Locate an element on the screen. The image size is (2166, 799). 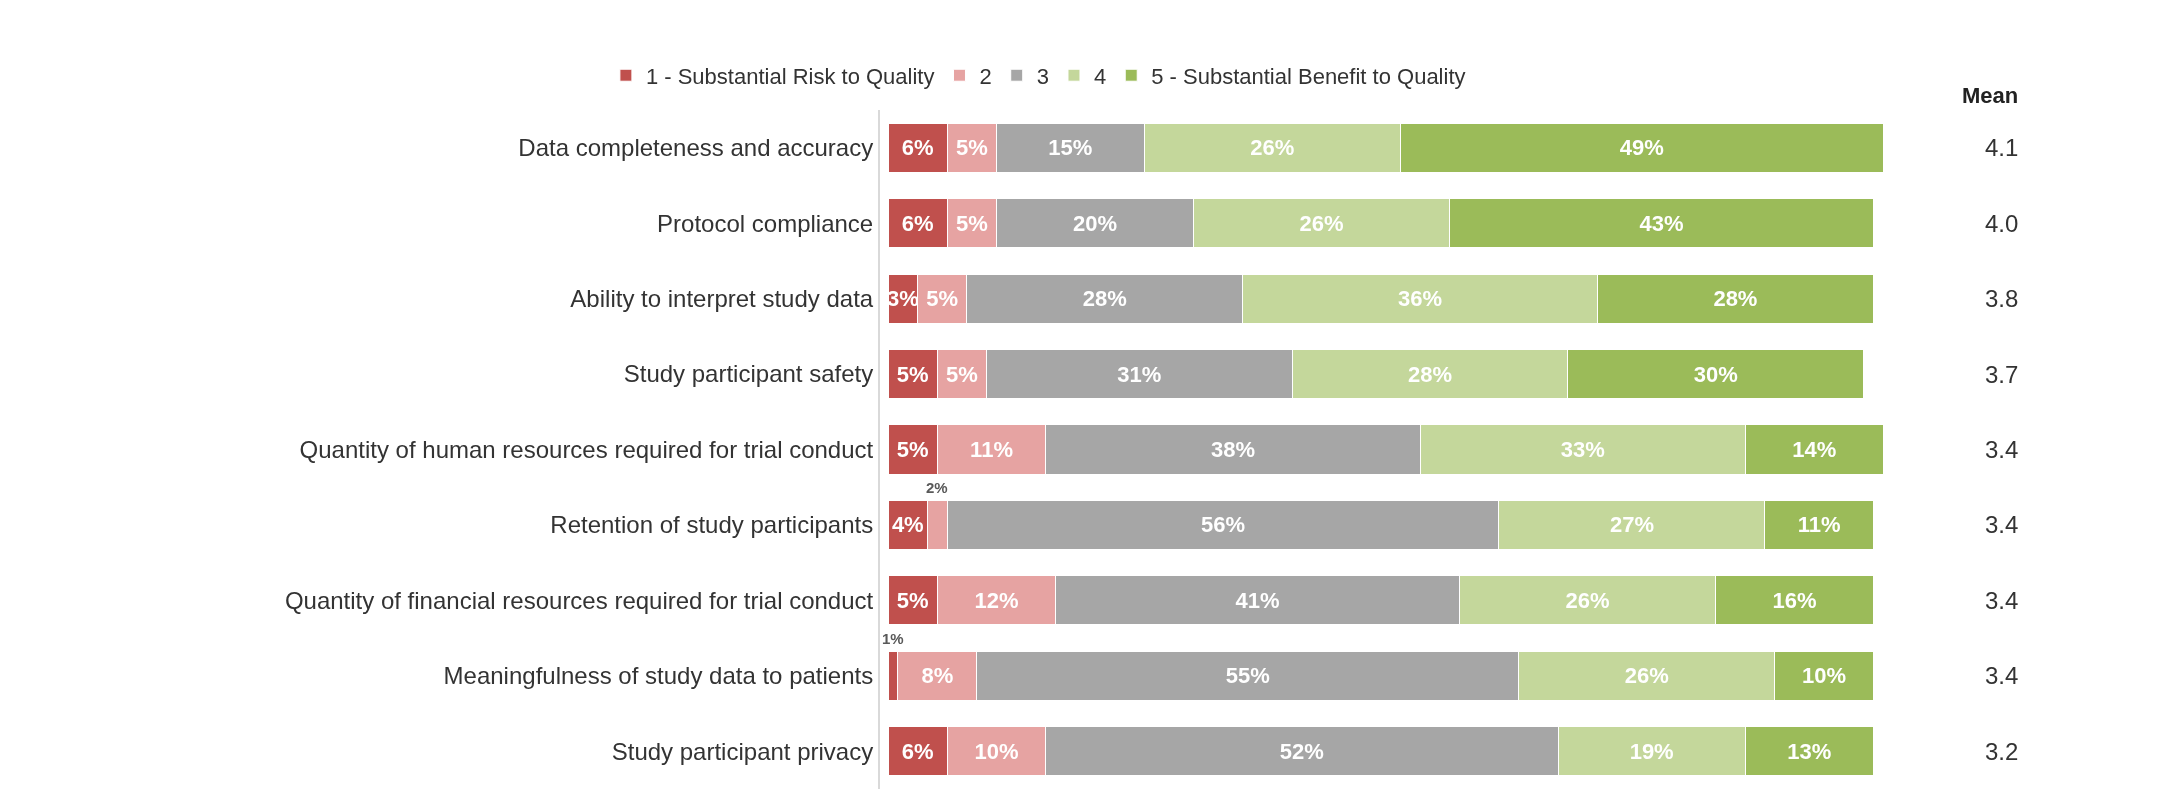
data-label: 52% is located at coordinates (1301, 751).